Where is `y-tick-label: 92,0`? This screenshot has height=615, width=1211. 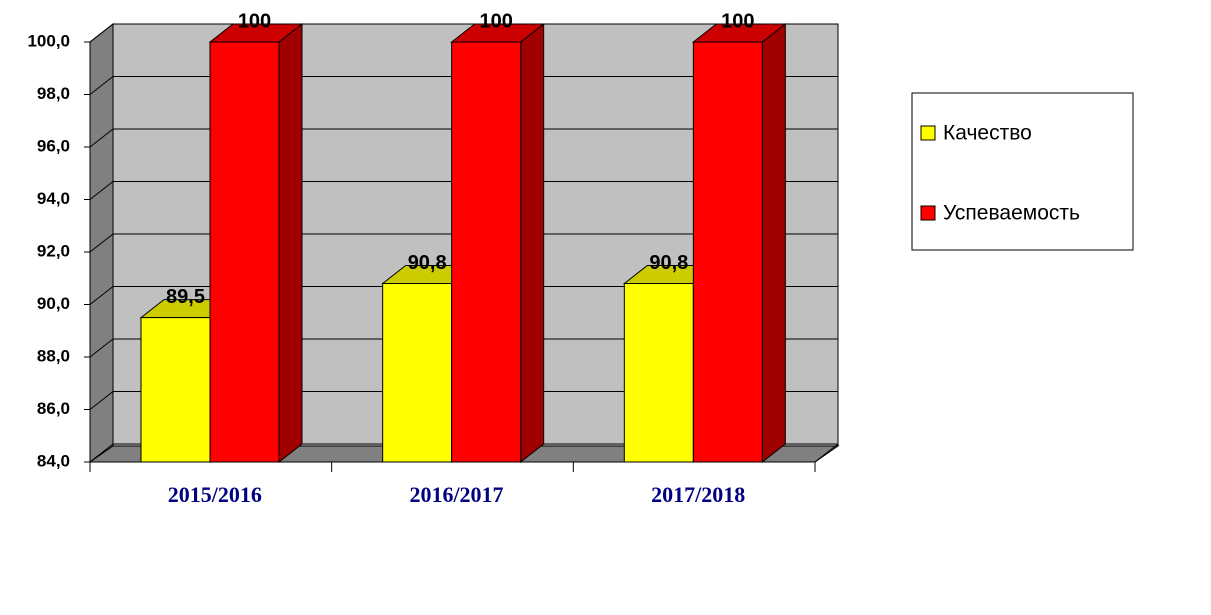
y-tick-label: 92,0 is located at coordinates (53, 250).